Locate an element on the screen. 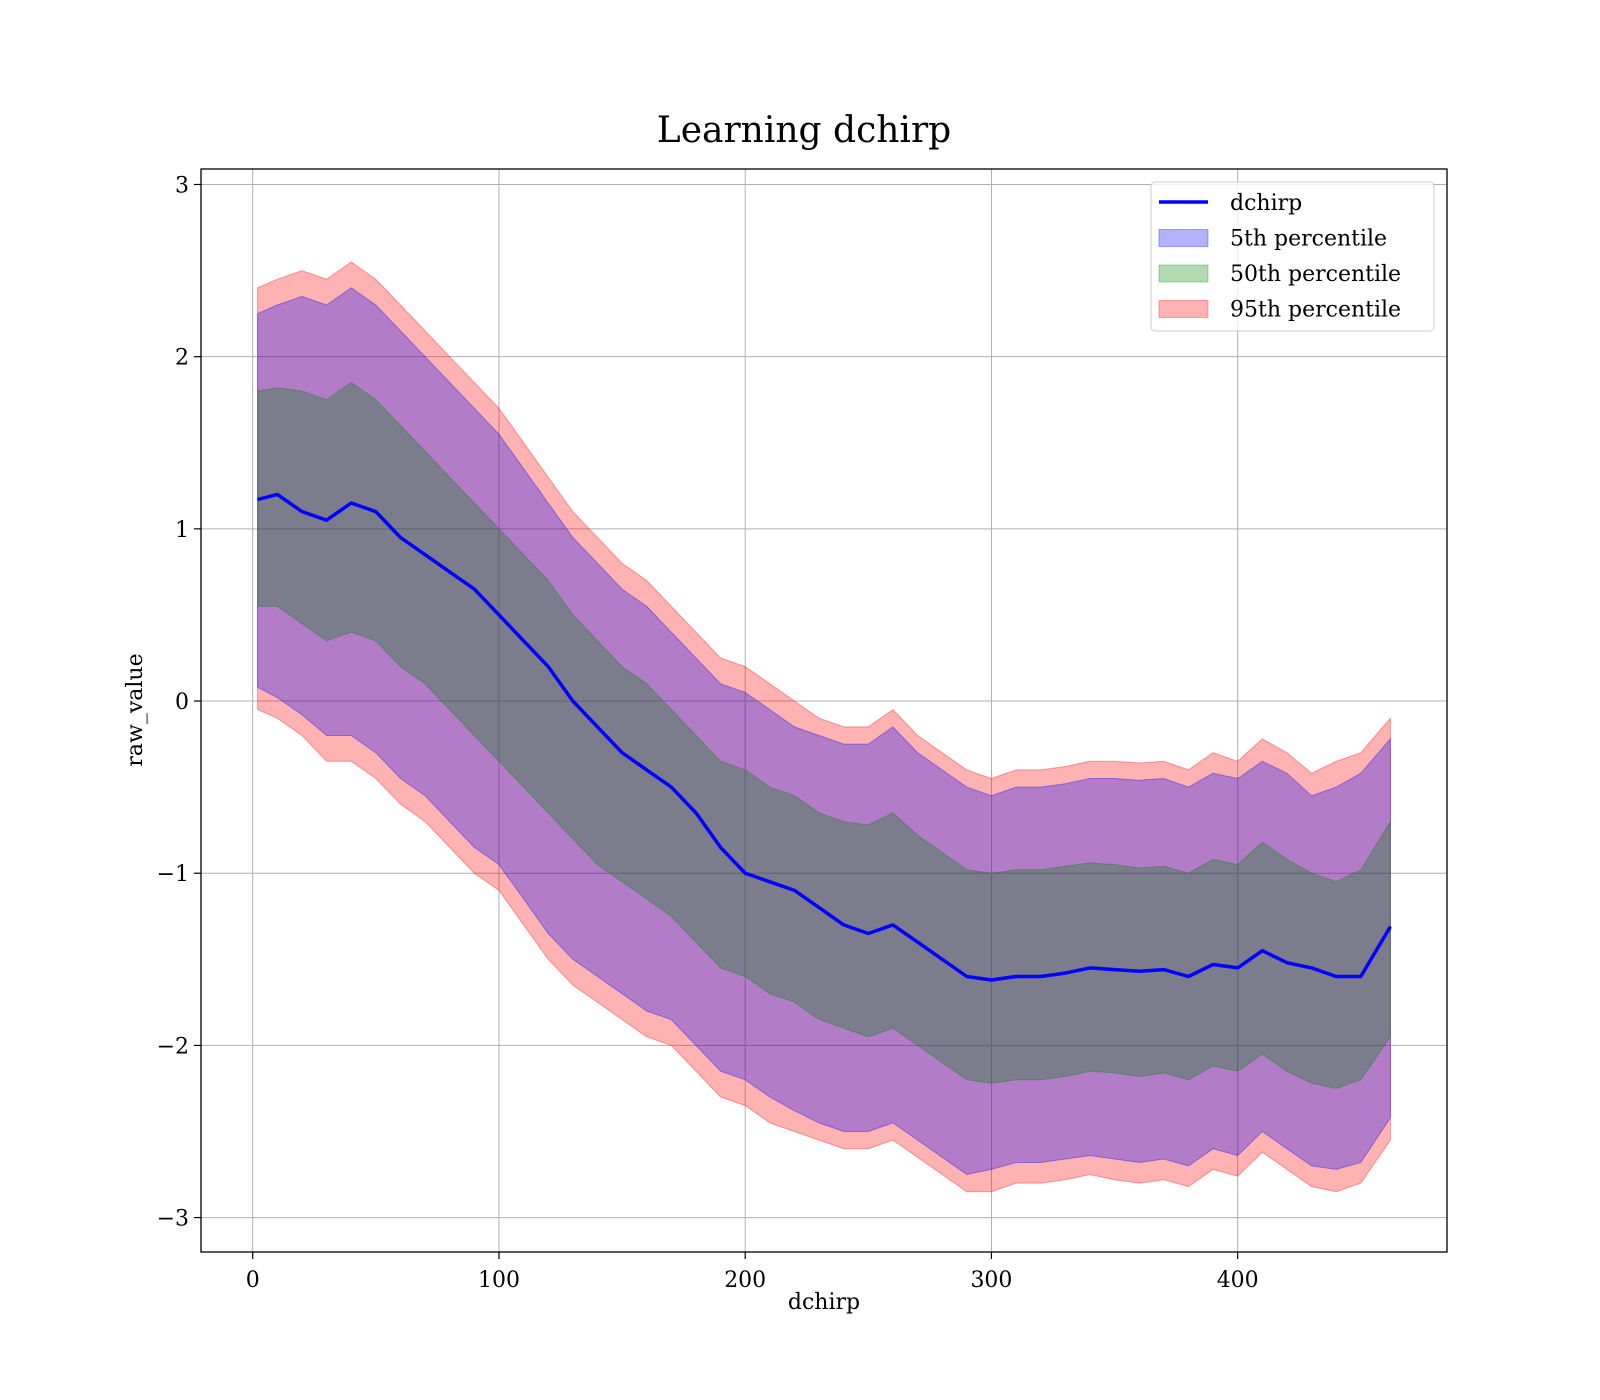  chart-title: Learning dchirp is located at coordinates (804, 130).